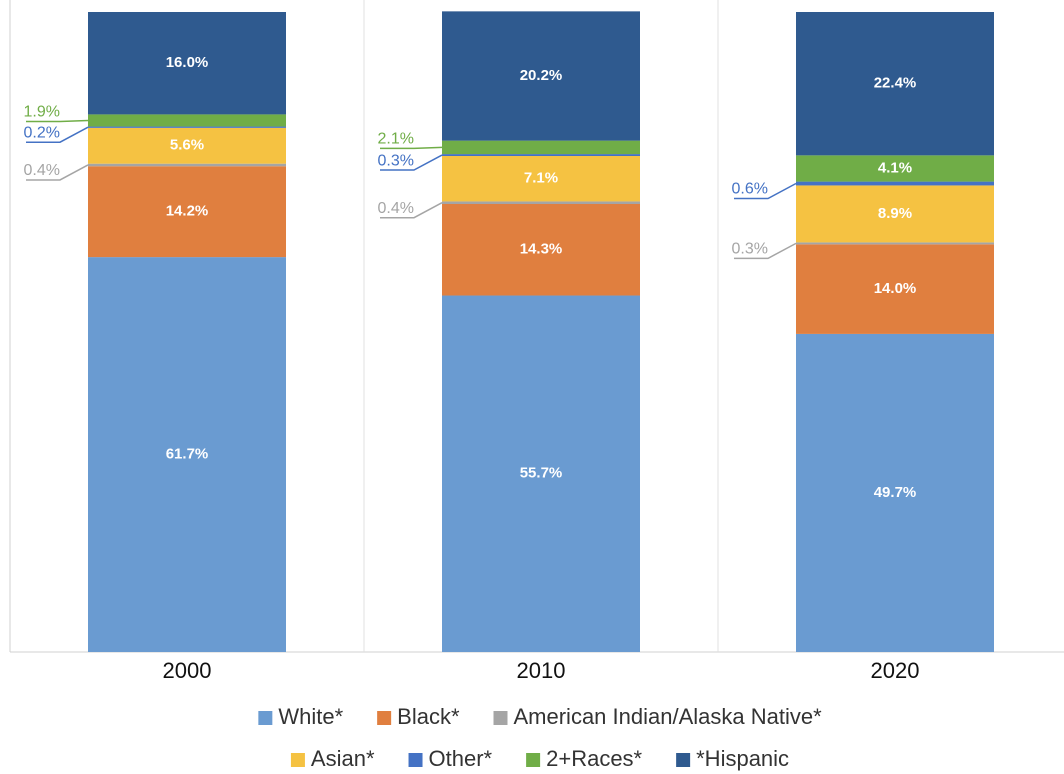  I want to click on data-label: 1.9%, so click(42, 112).